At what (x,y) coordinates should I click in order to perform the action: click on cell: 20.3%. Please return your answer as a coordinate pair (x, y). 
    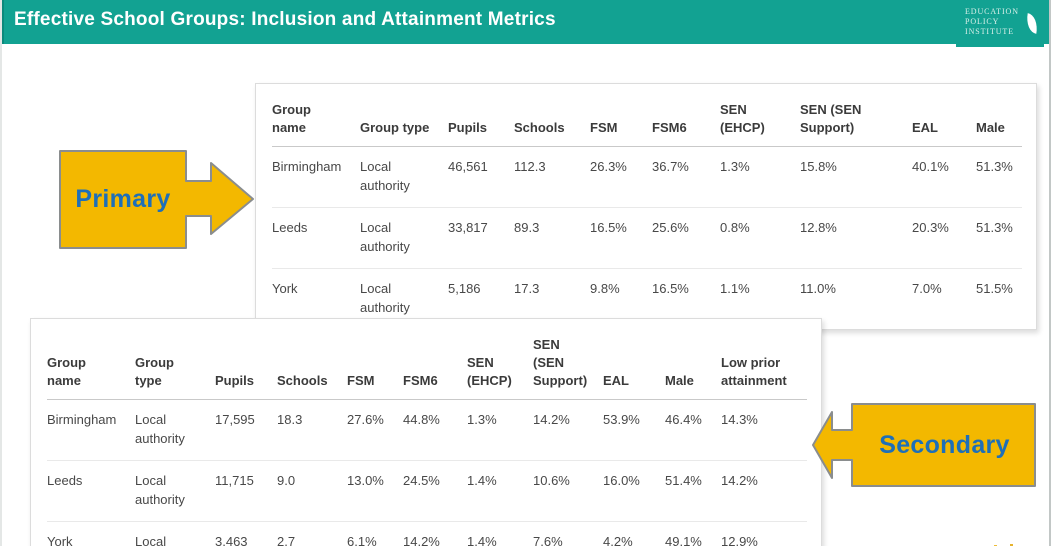
    Looking at the image, I should click on (944, 238).